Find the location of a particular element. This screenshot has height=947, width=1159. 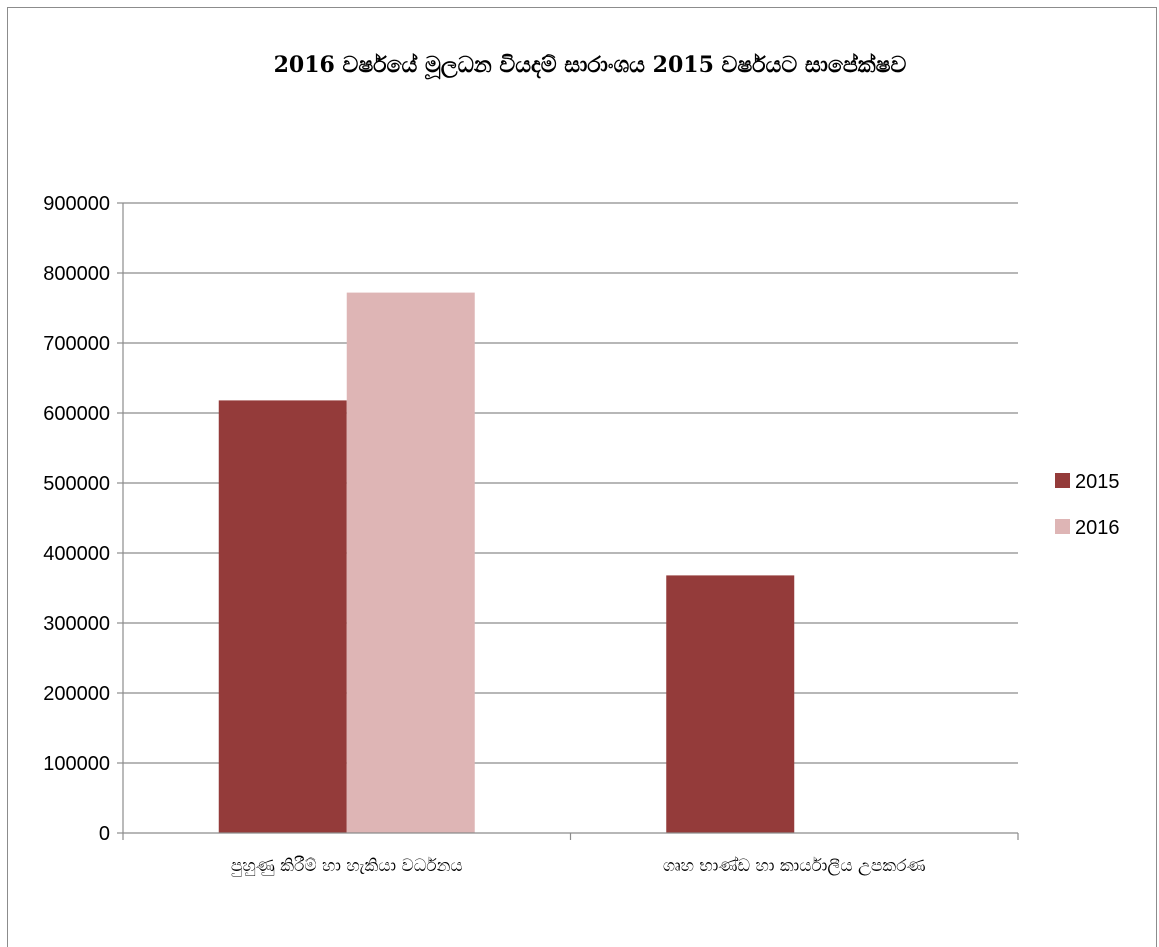

y-tick-label: 700000 is located at coordinates (76, 344).